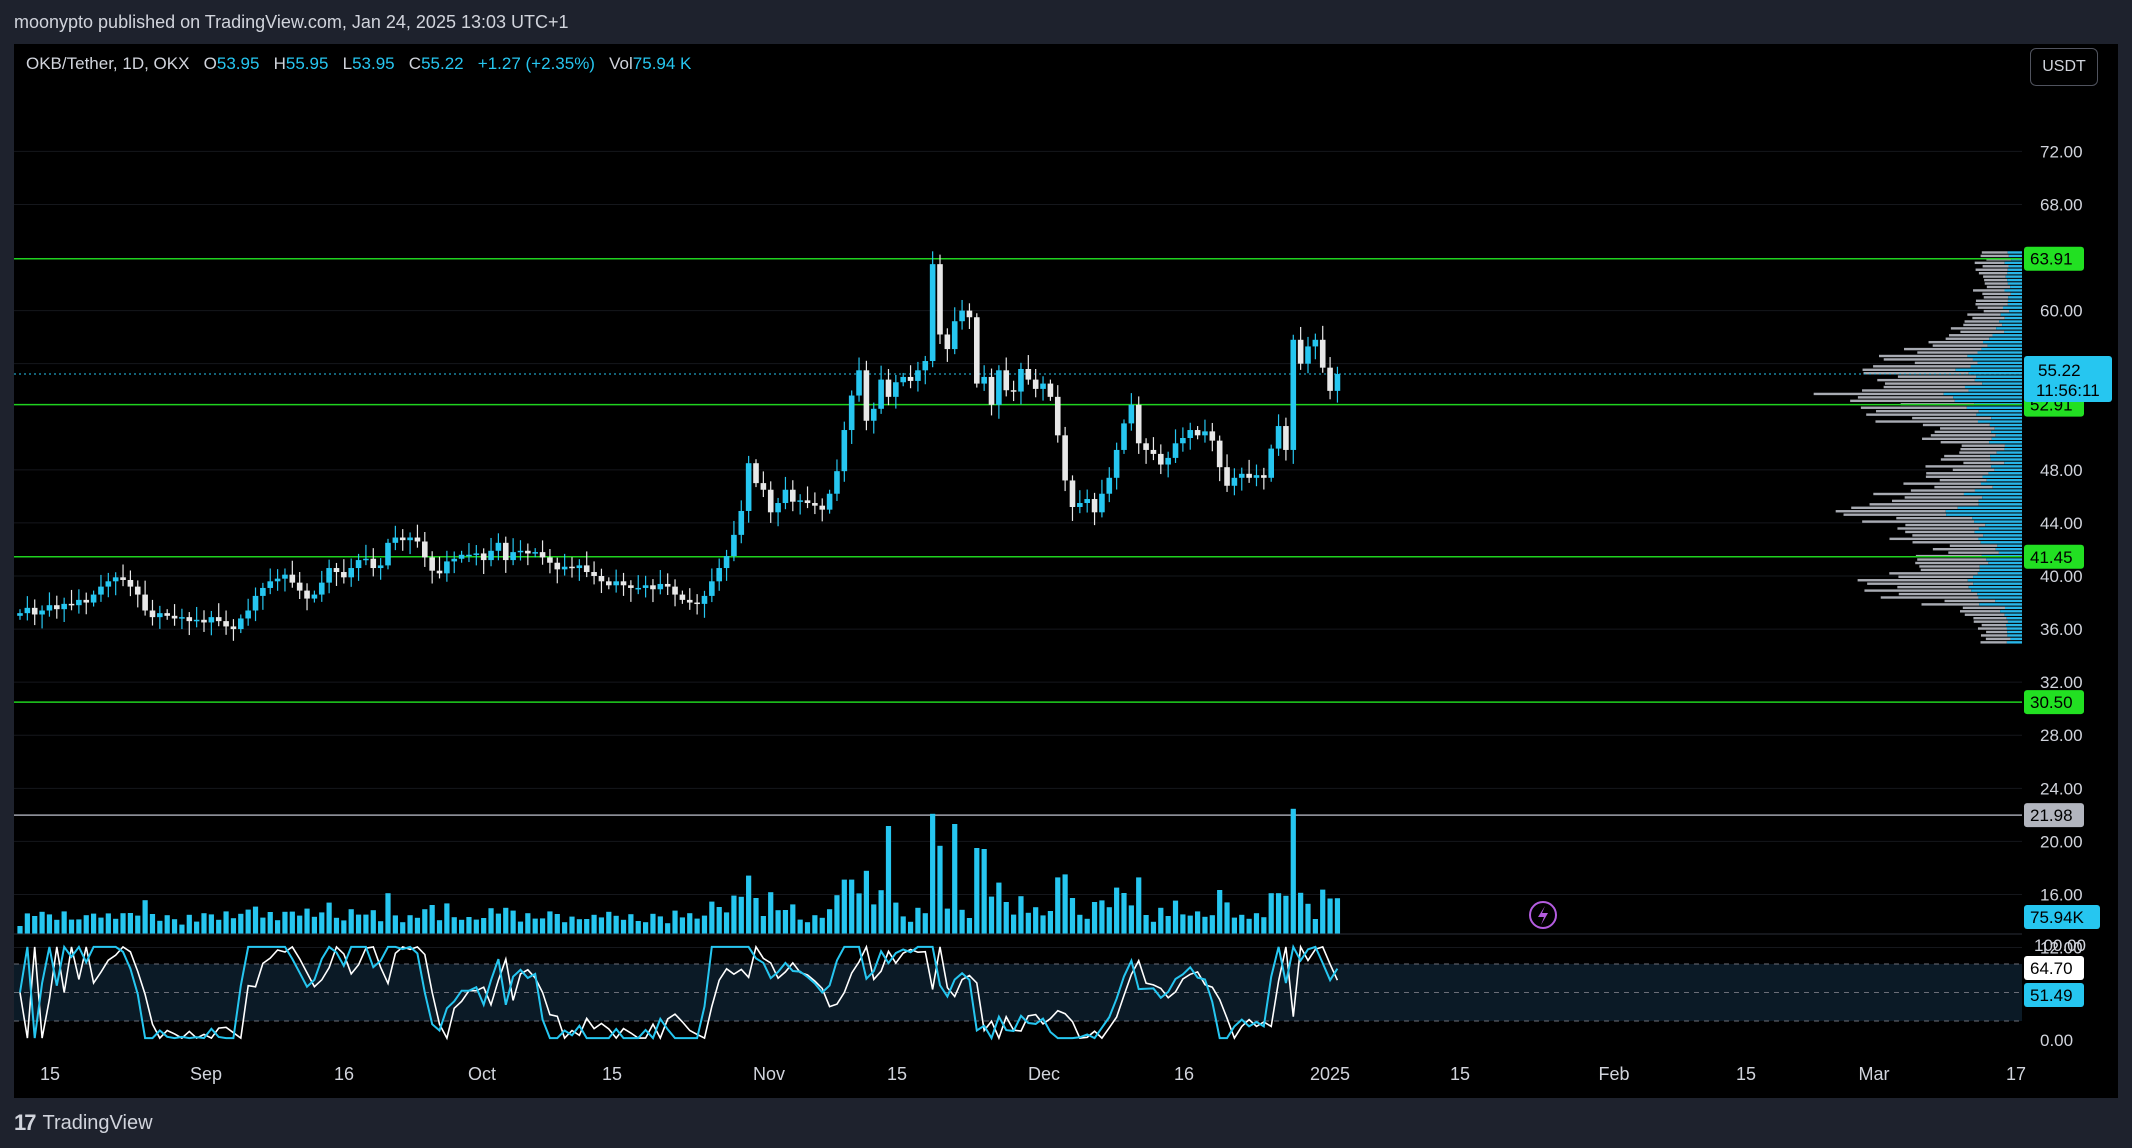 The width and height of the screenshot is (2132, 1148). Describe the element at coordinates (373, 63) in the screenshot. I see `low-value: 53.95` at that location.